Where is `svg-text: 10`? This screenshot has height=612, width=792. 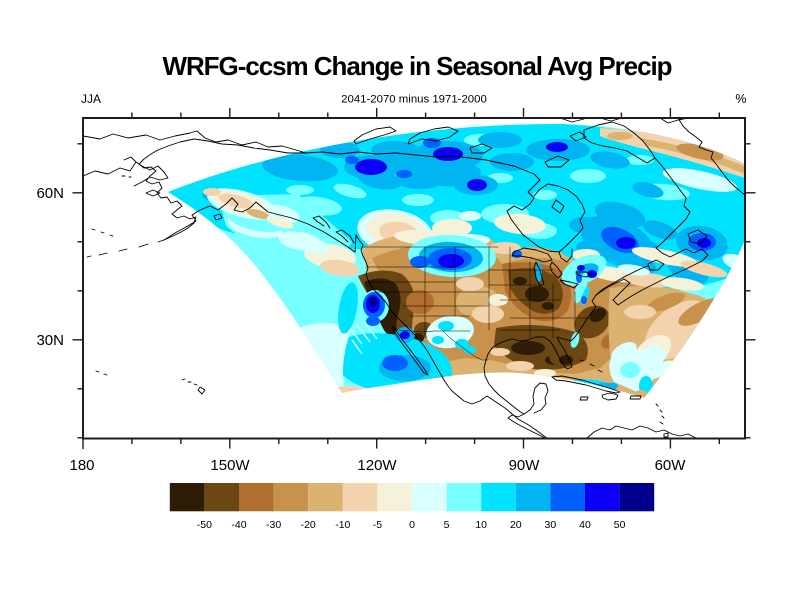 svg-text: 10 is located at coordinates (481, 525).